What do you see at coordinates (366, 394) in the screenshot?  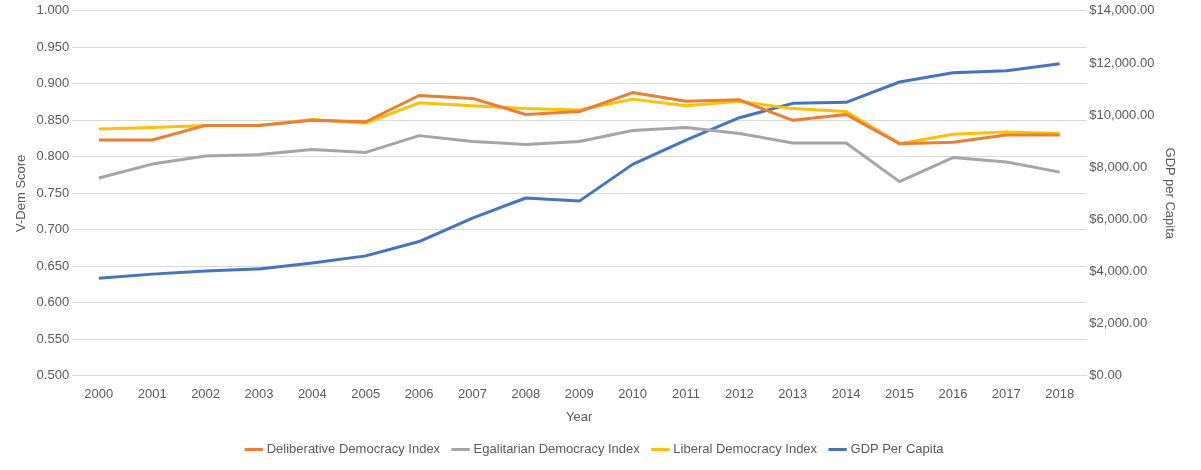 I see `x-tick-label: 2005` at bounding box center [366, 394].